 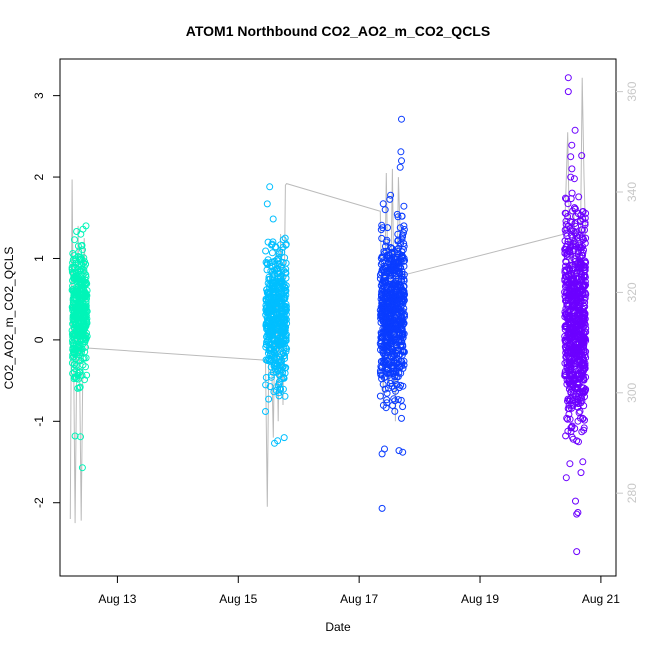 I want to click on y2-tick-label: 300, so click(x=632, y=392).